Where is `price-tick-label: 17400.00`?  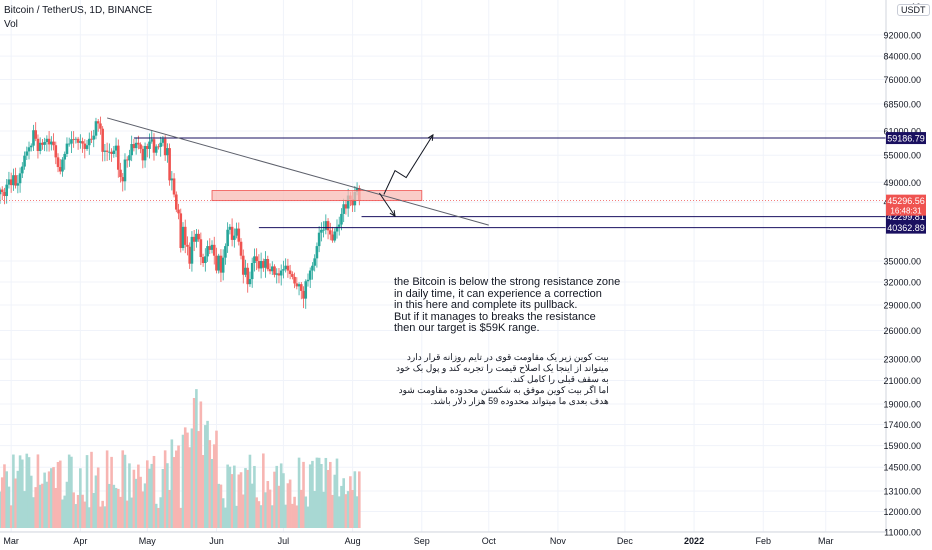
price-tick-label: 17400.00 is located at coordinates (902, 425).